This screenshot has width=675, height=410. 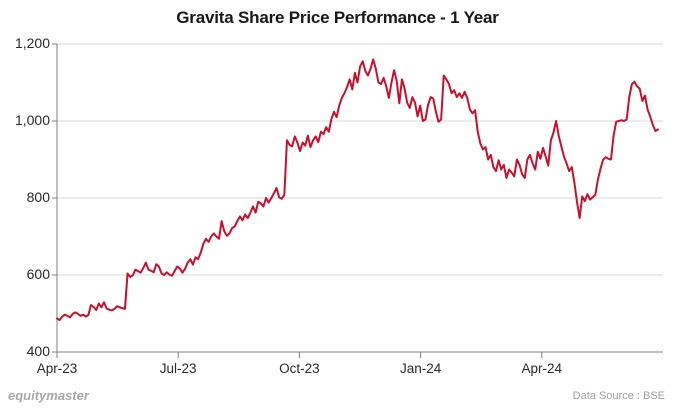 I want to click on x-tick-label: Apr-24, so click(x=542, y=368).